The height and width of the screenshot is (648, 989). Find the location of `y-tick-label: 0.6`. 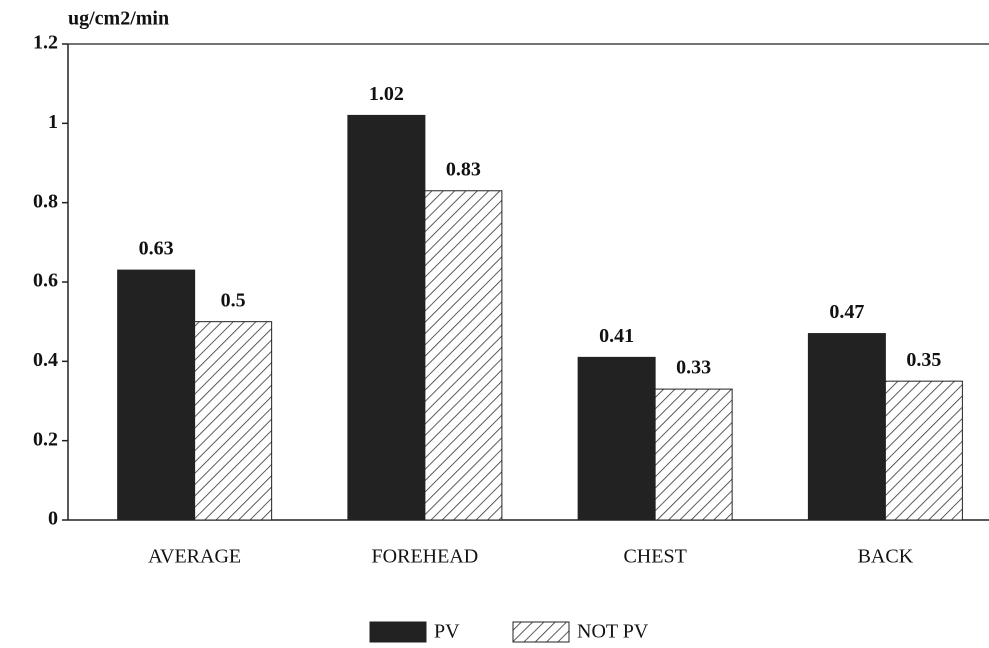

y-tick-label: 0.6 is located at coordinates (45, 281).